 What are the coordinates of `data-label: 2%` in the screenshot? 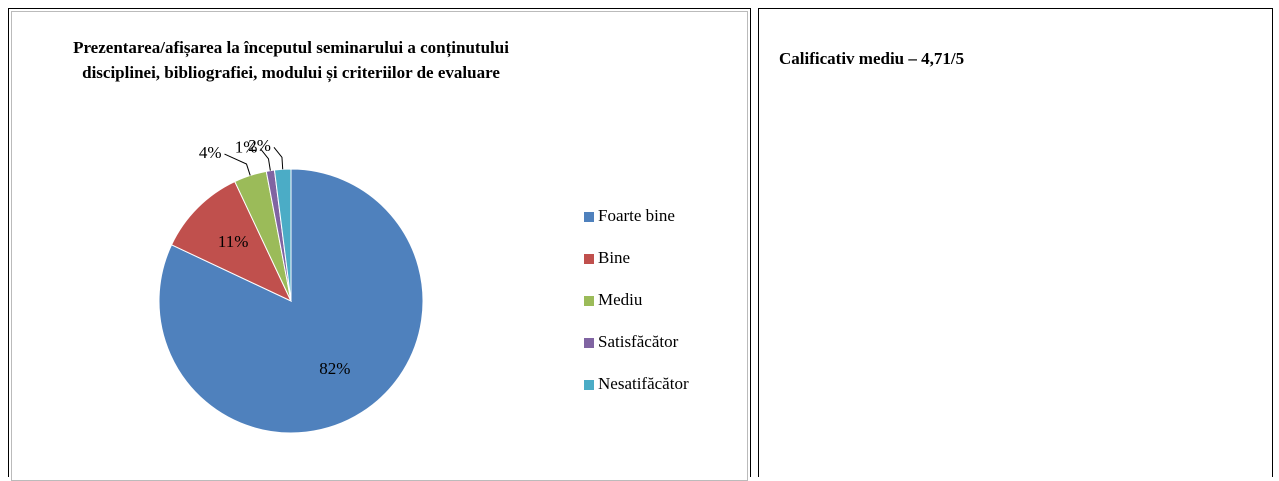 It's located at (259, 145).